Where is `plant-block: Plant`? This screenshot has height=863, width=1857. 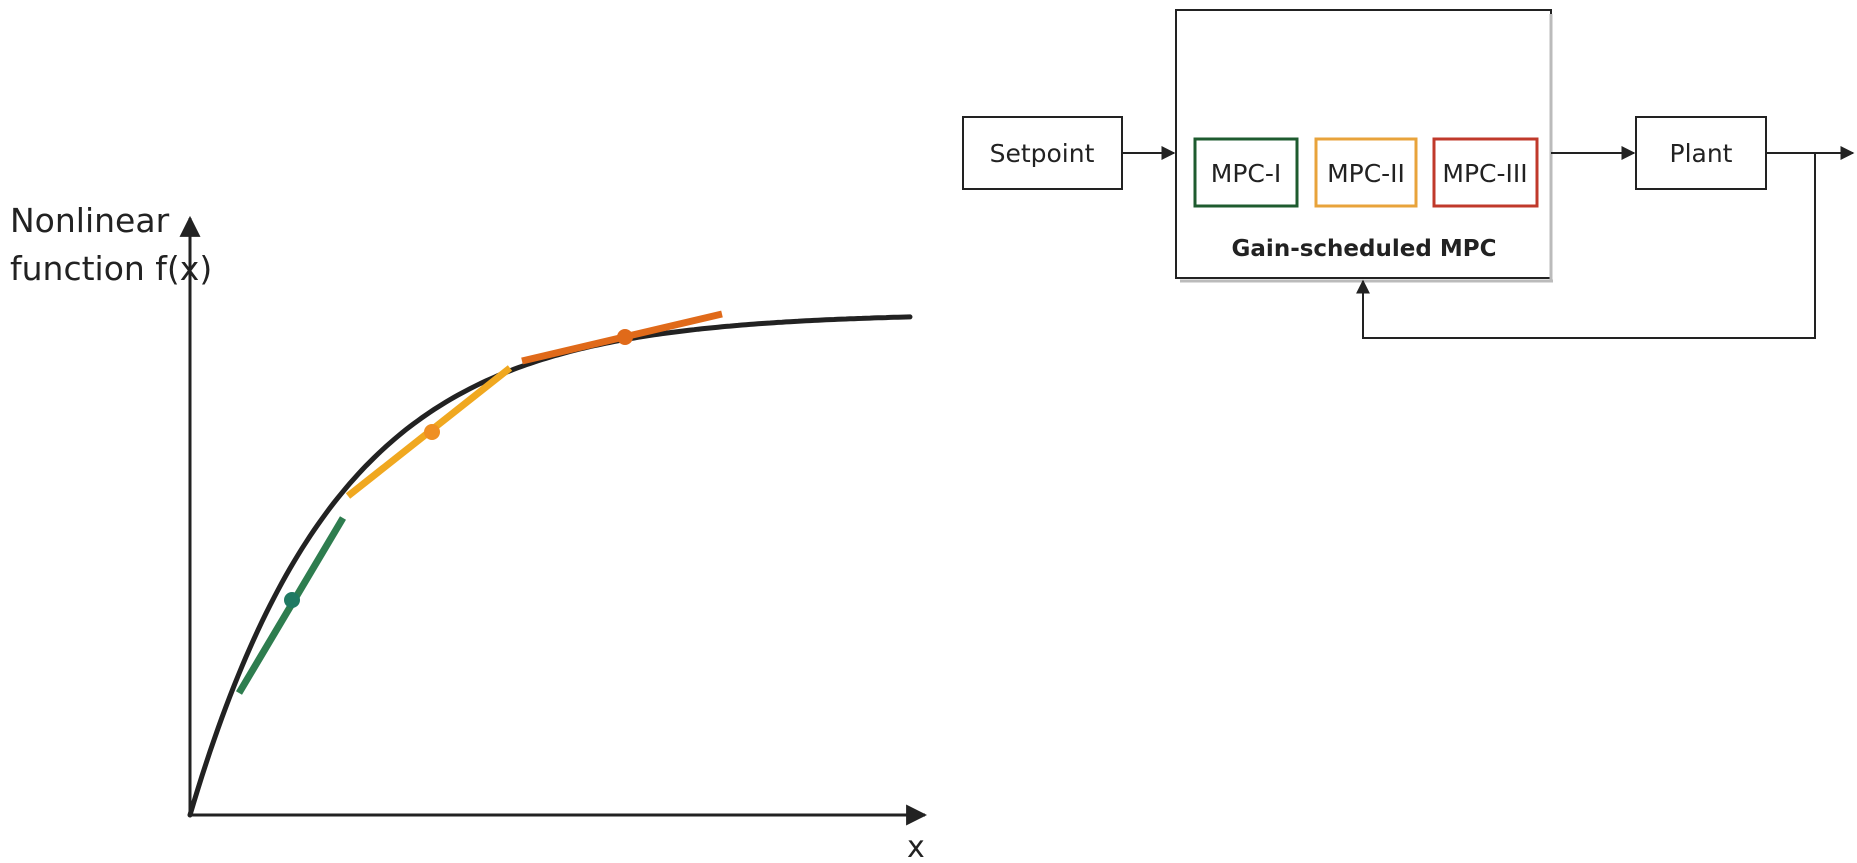 plant-block: Plant is located at coordinates (1701, 153).